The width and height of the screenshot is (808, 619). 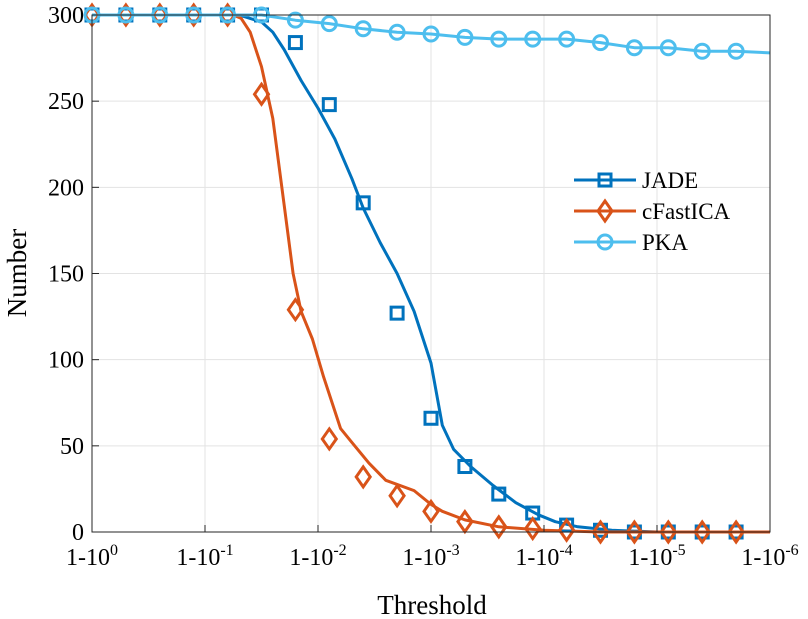 I want to click on y-tick-label: 100, so click(x=66, y=361).